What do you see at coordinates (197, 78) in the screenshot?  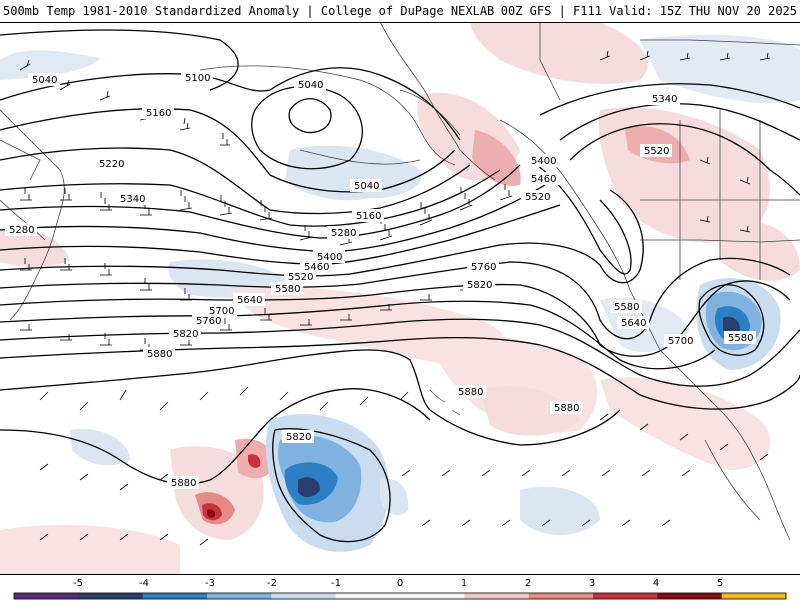 I see `contour-label: 5100` at bounding box center [197, 78].